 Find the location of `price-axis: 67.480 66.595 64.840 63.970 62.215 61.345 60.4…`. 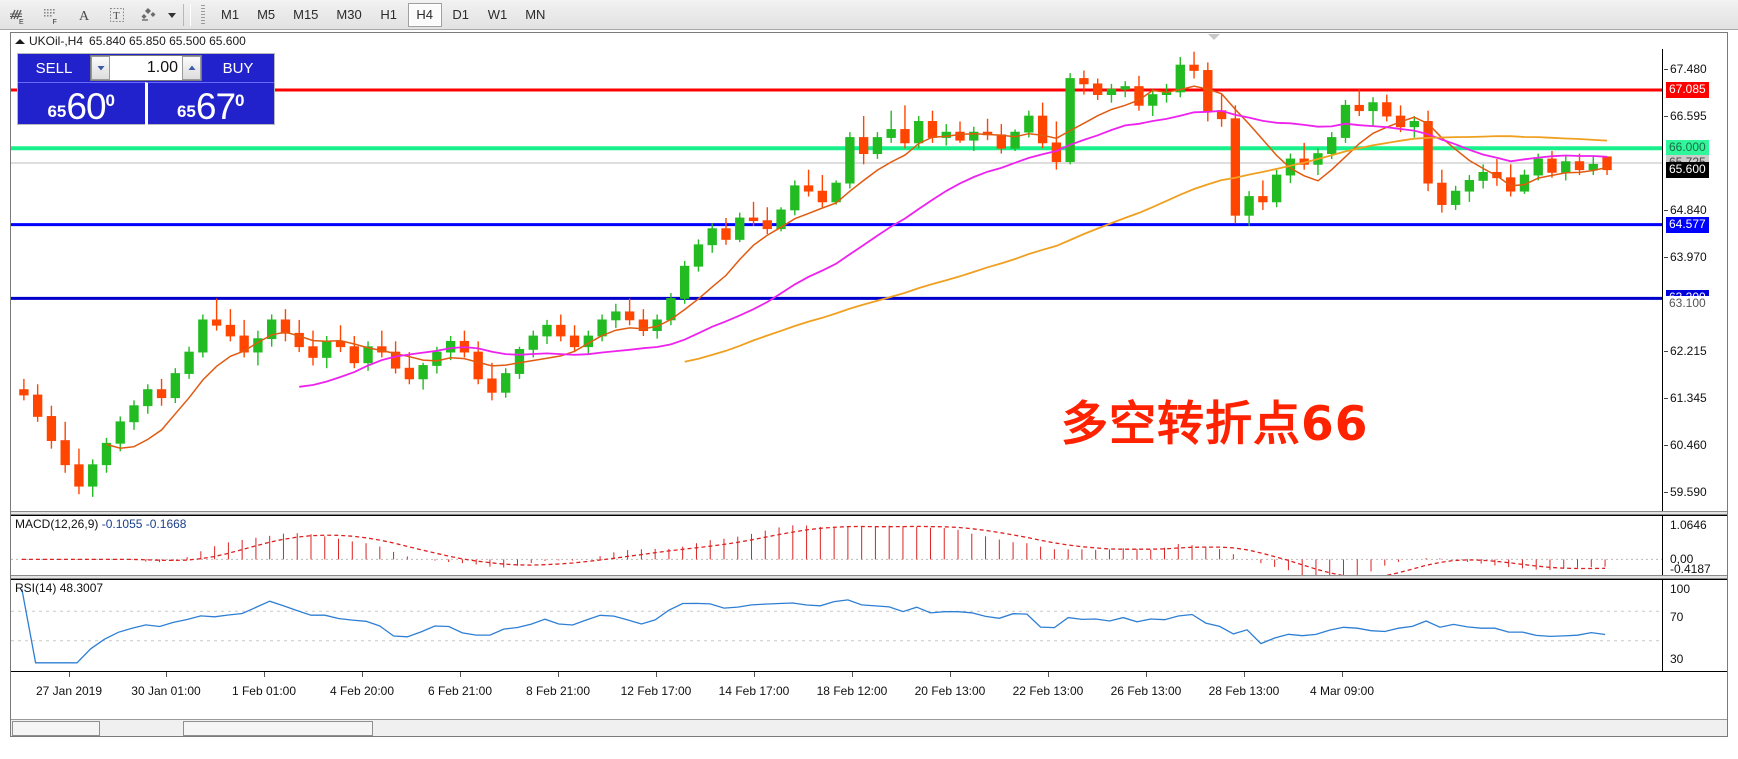

price-axis: 67.480 66.595 64.840 63.970 62.215 61.345 60.4… is located at coordinates (1695, 281).